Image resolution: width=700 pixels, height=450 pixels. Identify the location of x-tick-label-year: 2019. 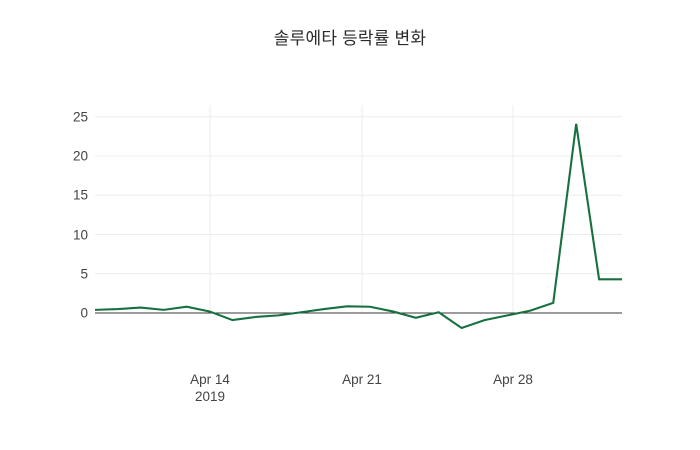
(210, 396).